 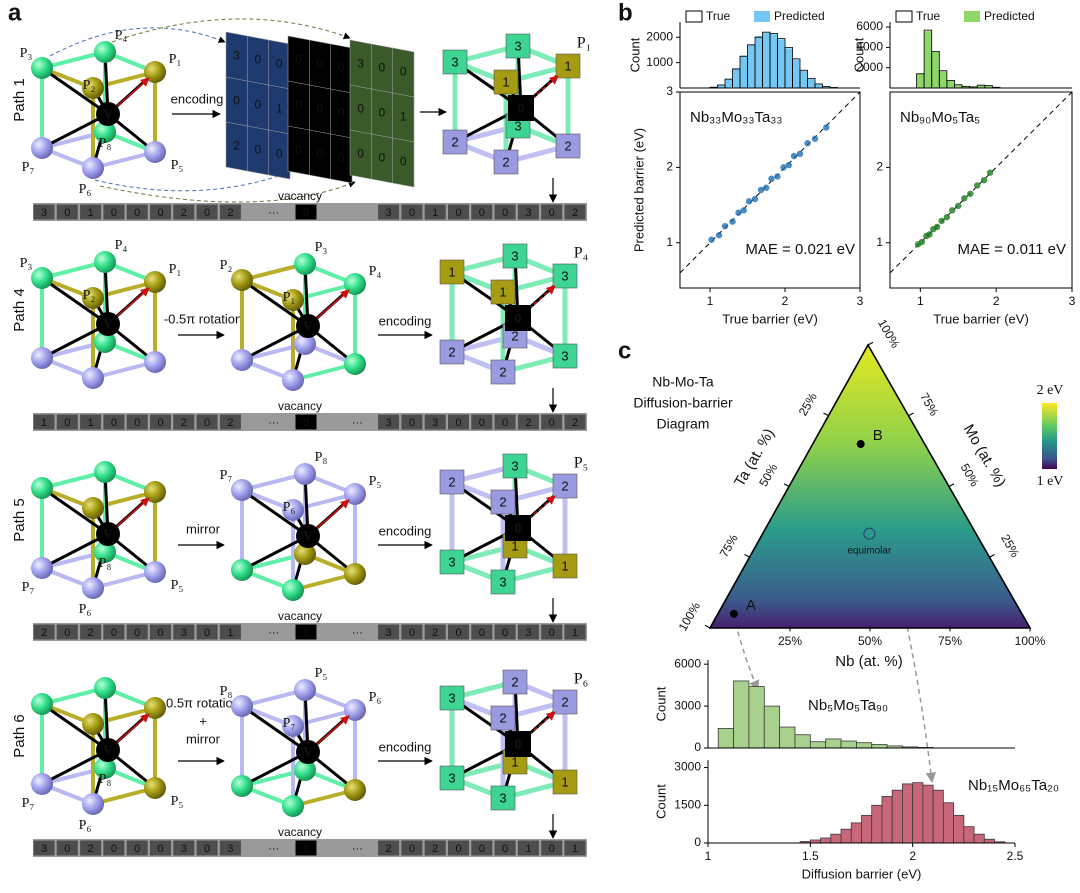 I want to click on layer-digit: 3, so click(x=360, y=64).